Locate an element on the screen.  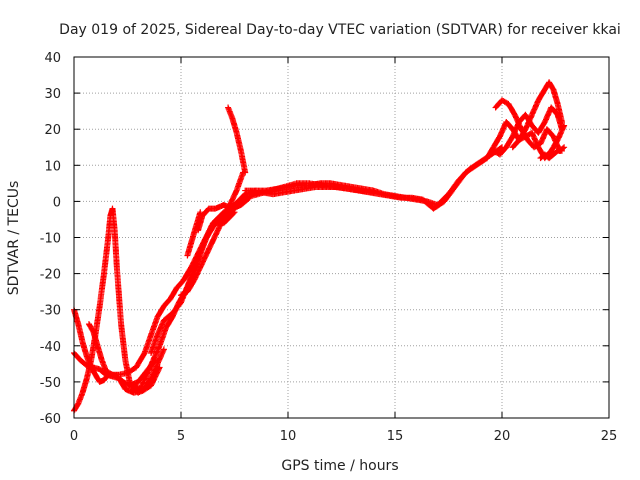
x-tick-label: 0 is located at coordinates (74, 436).